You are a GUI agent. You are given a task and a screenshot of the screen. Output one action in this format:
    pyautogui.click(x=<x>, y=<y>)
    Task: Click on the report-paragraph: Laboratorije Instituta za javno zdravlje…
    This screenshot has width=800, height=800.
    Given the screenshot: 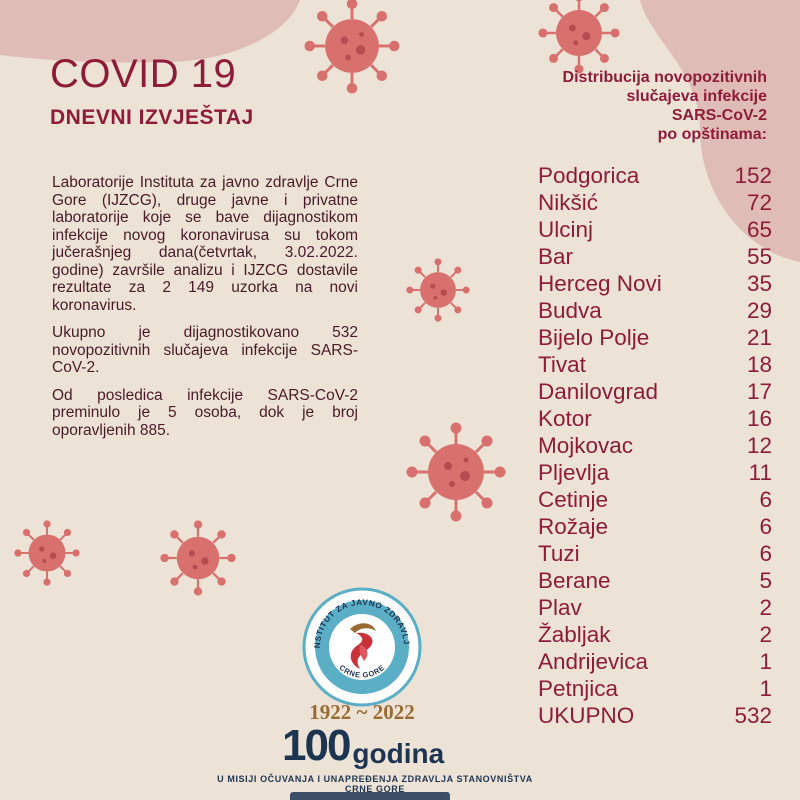 What is the action you would take?
    pyautogui.click(x=205, y=244)
    